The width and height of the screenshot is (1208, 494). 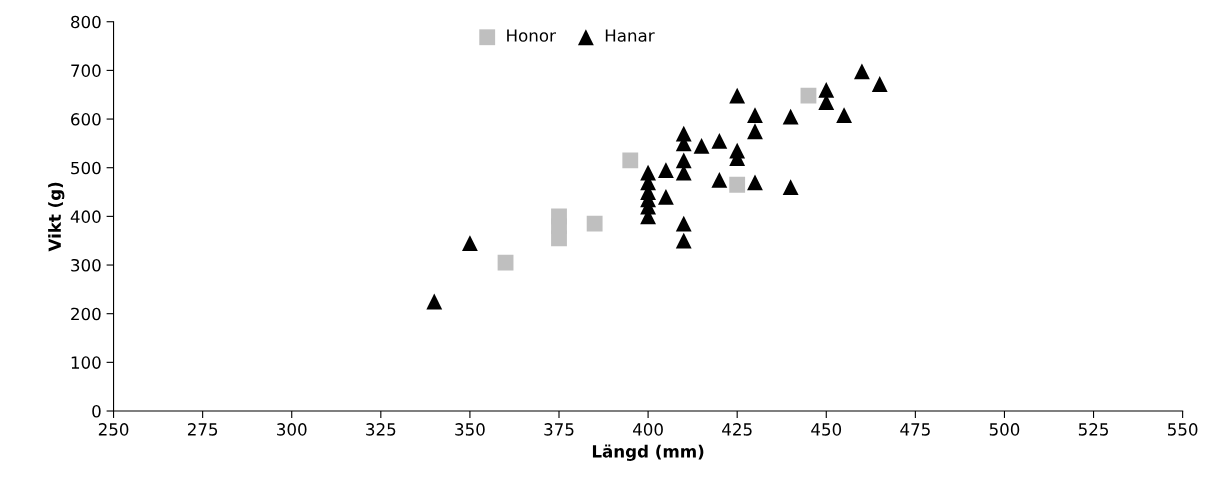 I want to click on x-tick-label: 300, so click(x=292, y=429).